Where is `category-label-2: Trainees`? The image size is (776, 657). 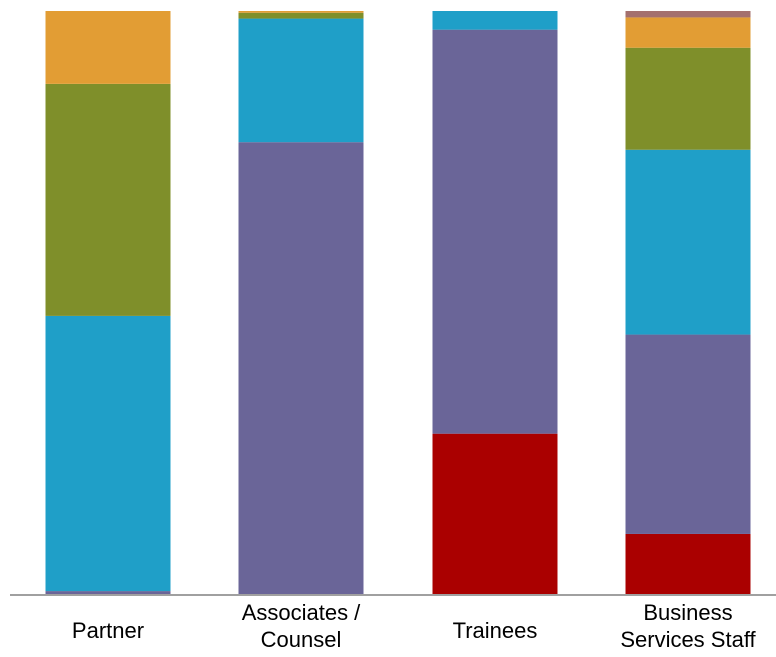 category-label-2: Trainees is located at coordinates (495, 630).